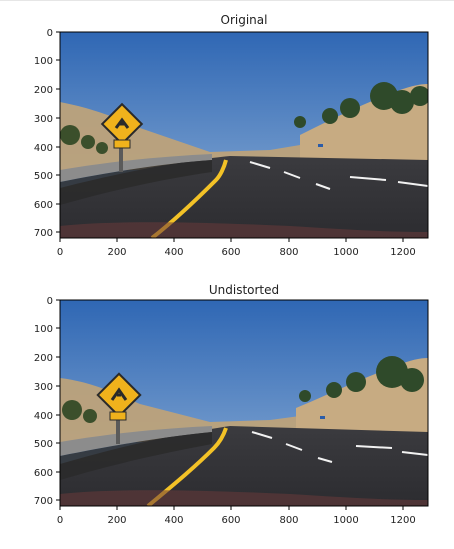  I want to click on top-divider, so click(227, 0).